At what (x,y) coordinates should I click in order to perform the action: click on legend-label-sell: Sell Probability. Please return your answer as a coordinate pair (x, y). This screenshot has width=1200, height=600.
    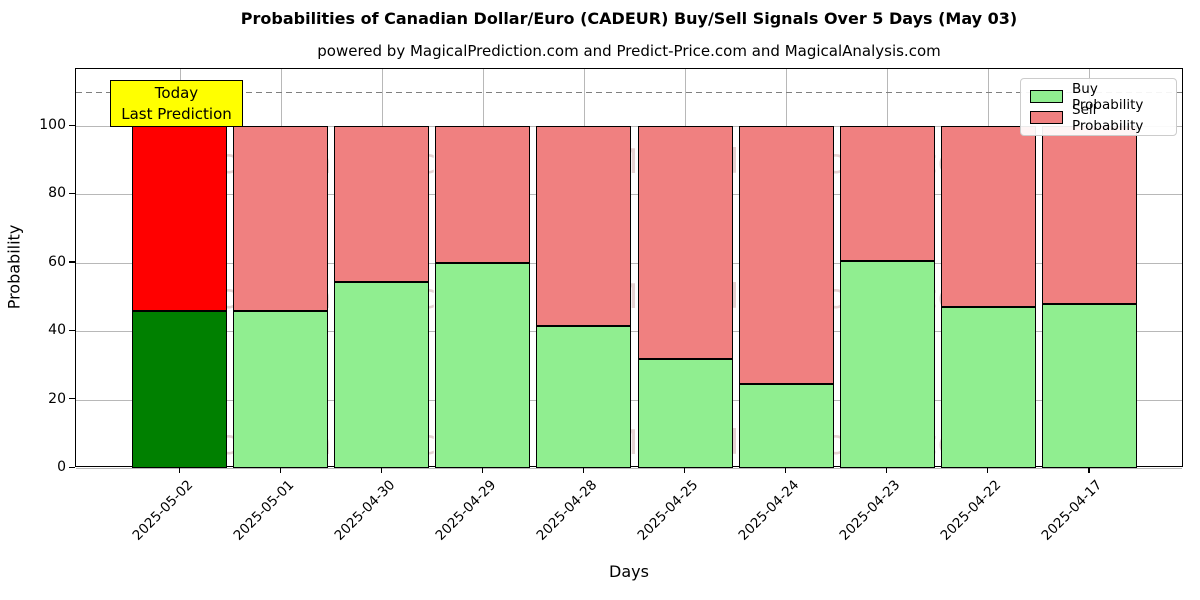
    Looking at the image, I should click on (1108, 117).